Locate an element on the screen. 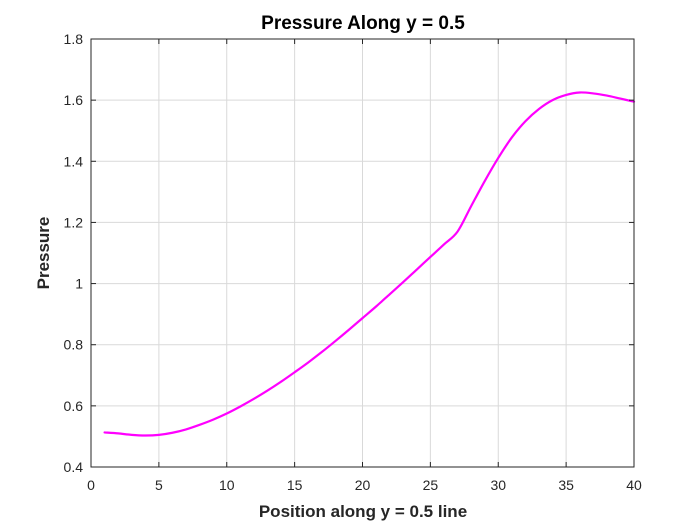  y-tick-label: 1.8 is located at coordinates (74, 39).